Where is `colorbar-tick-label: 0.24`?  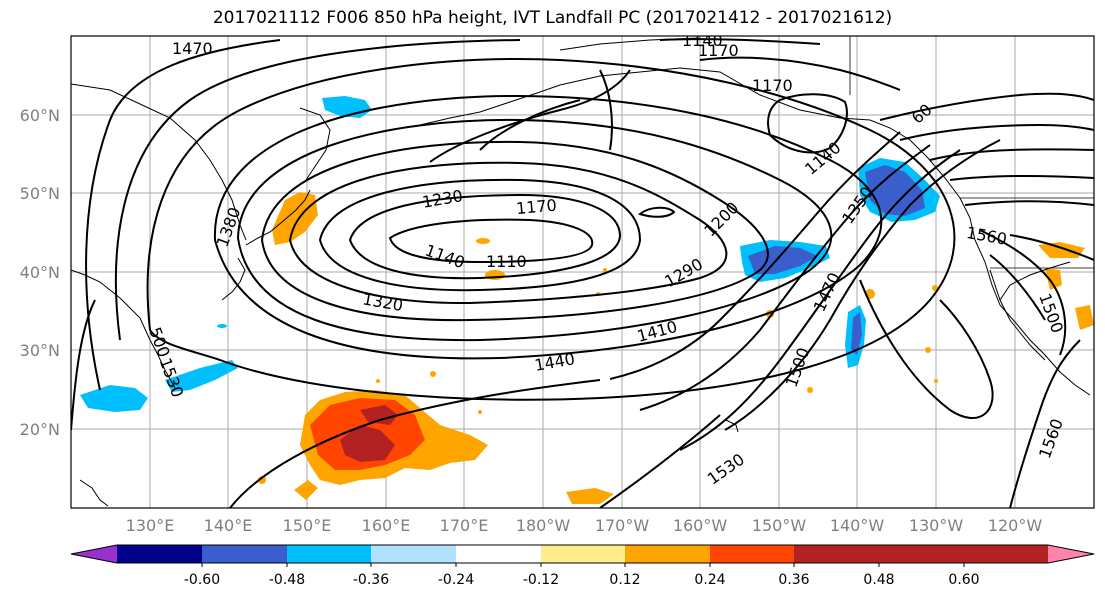 colorbar-tick-label: 0.24 is located at coordinates (709, 580).